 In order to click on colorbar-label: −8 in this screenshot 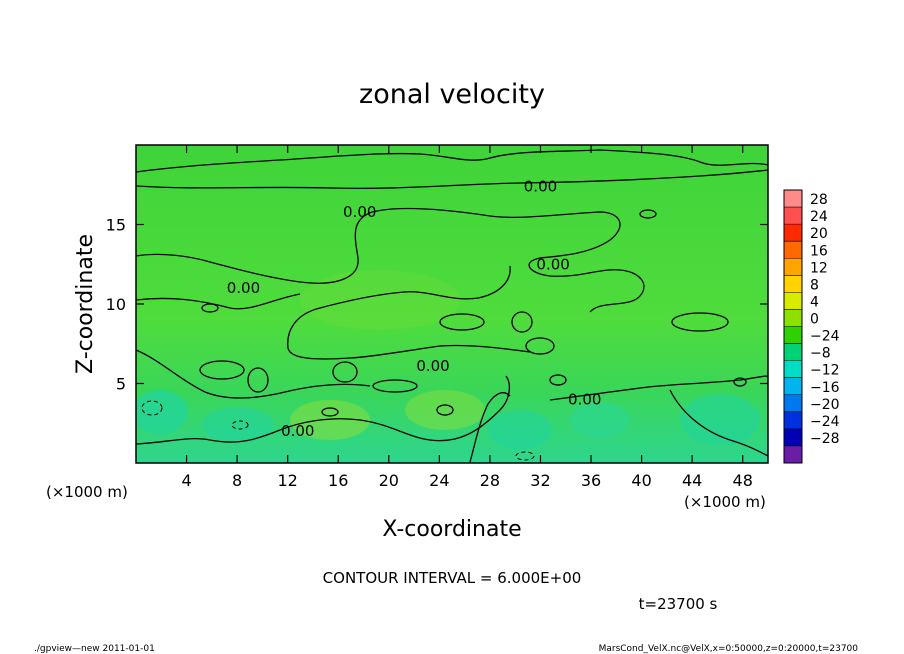, I will do `click(820, 354)`.